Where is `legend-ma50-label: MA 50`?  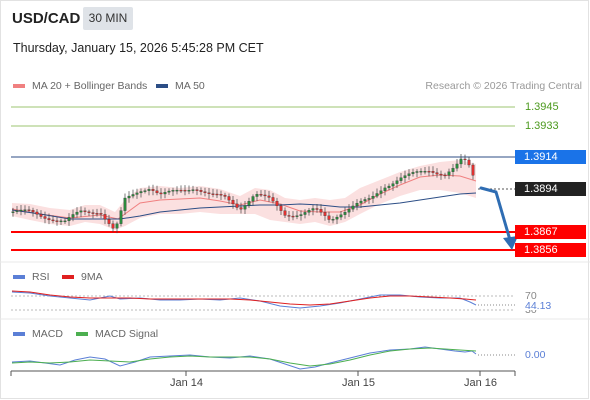 legend-ma50-label: MA 50 is located at coordinates (190, 86).